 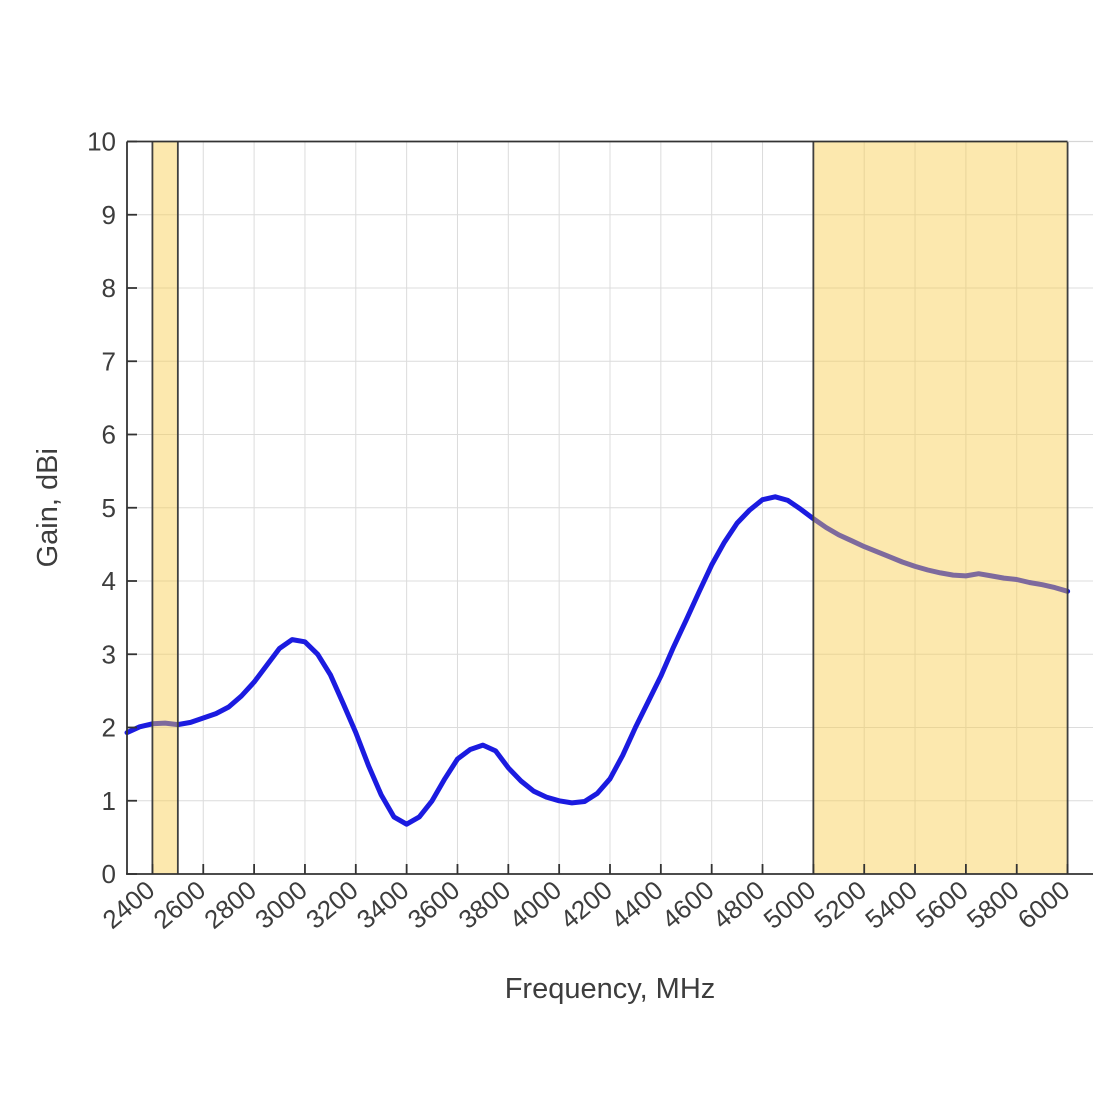 I want to click on x-tick-label: 3800, so click(x=485, y=905).